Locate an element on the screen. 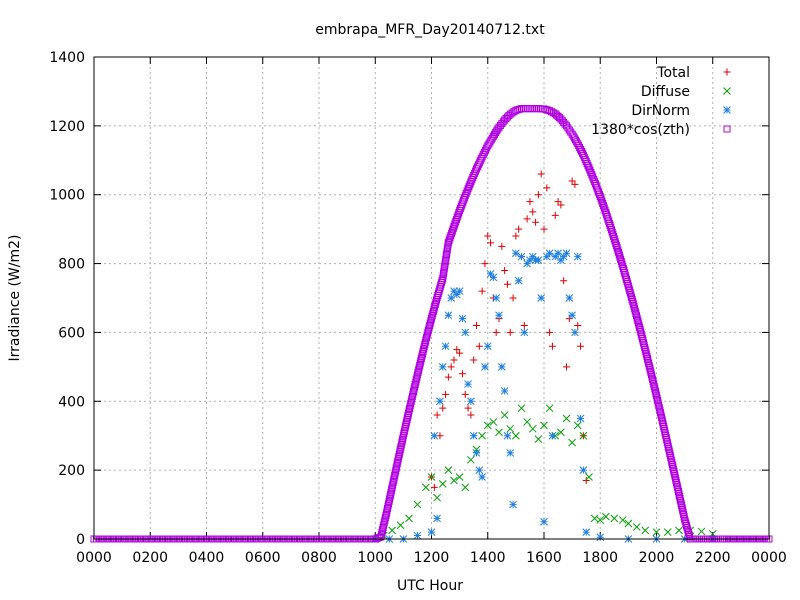 The width and height of the screenshot is (800, 600). x-tick-label: 0200 is located at coordinates (150, 558).